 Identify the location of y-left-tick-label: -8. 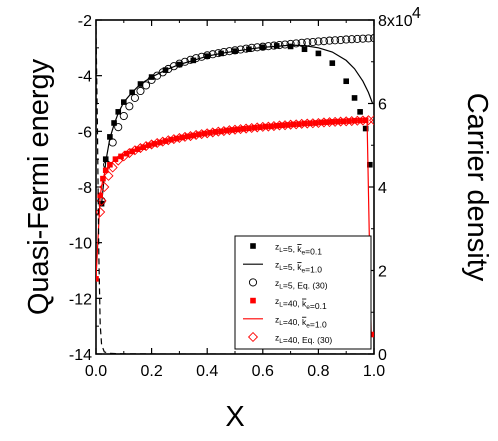
(85, 188).